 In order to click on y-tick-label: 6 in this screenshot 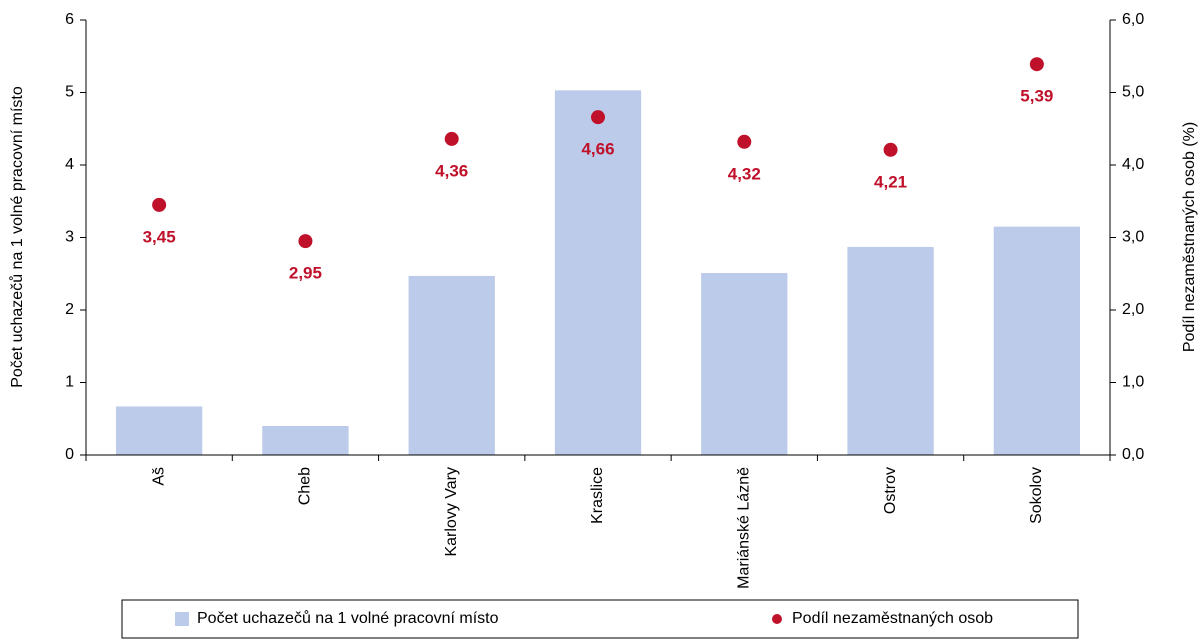, I will do `click(69, 19)`.